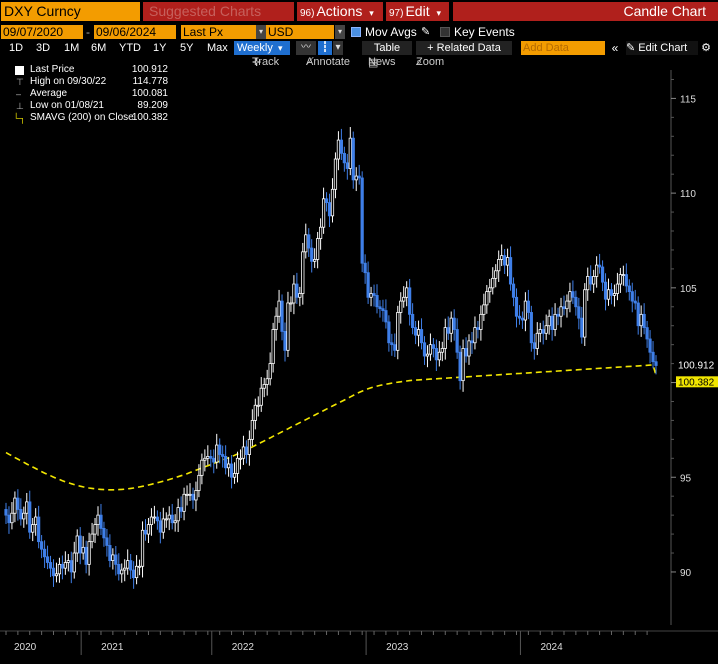 The width and height of the screenshot is (718, 664). What do you see at coordinates (464, 48) in the screenshot?
I see `related-data-button: + Related Data` at bounding box center [464, 48].